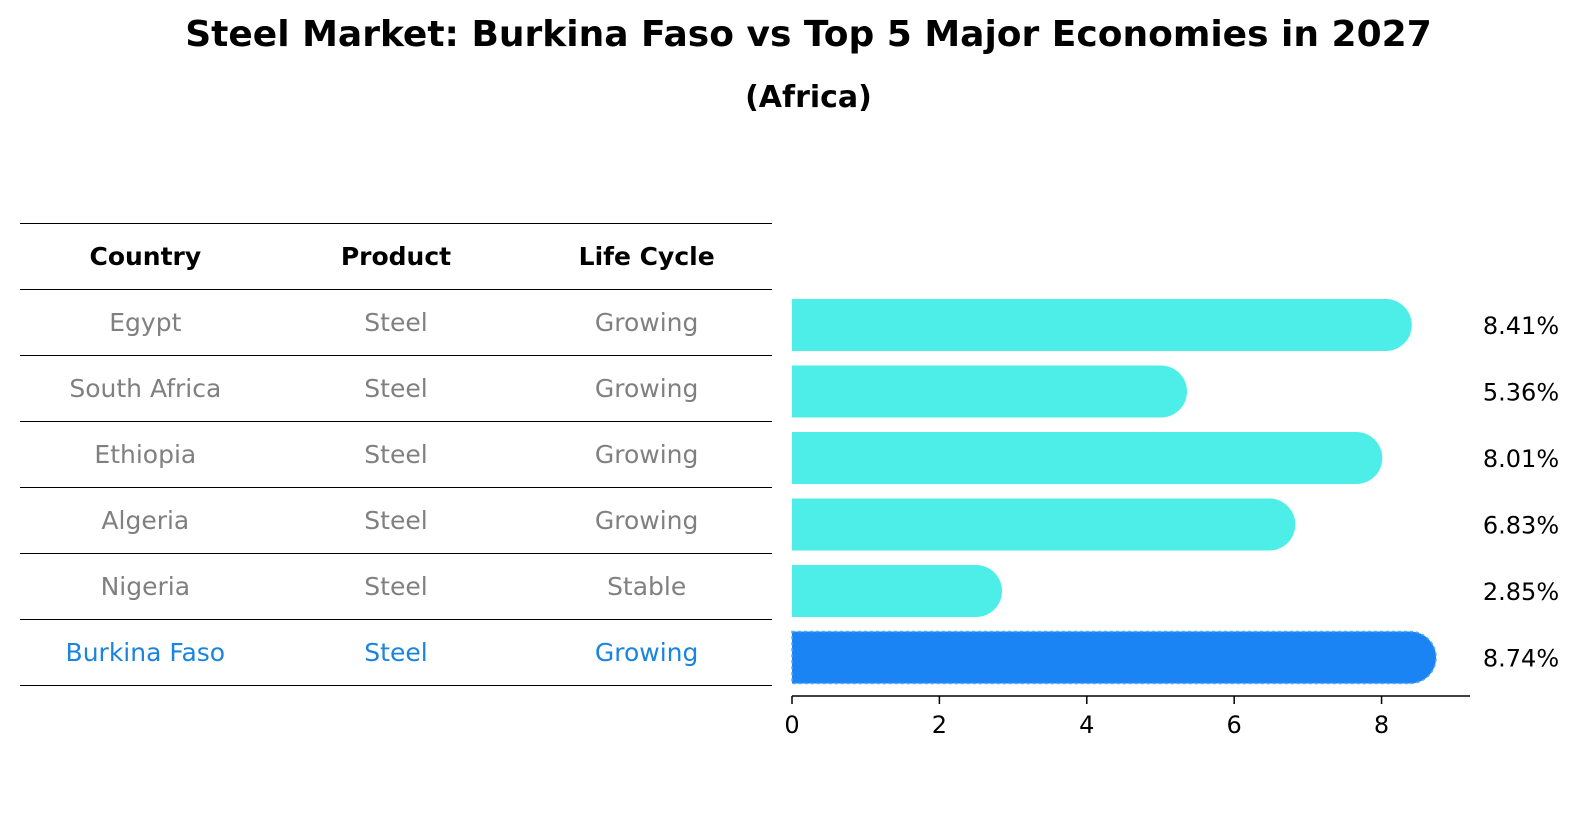 The width and height of the screenshot is (1586, 823). Describe the element at coordinates (1521, 592) in the screenshot. I see `bar-value-label: 2.85%` at that location.